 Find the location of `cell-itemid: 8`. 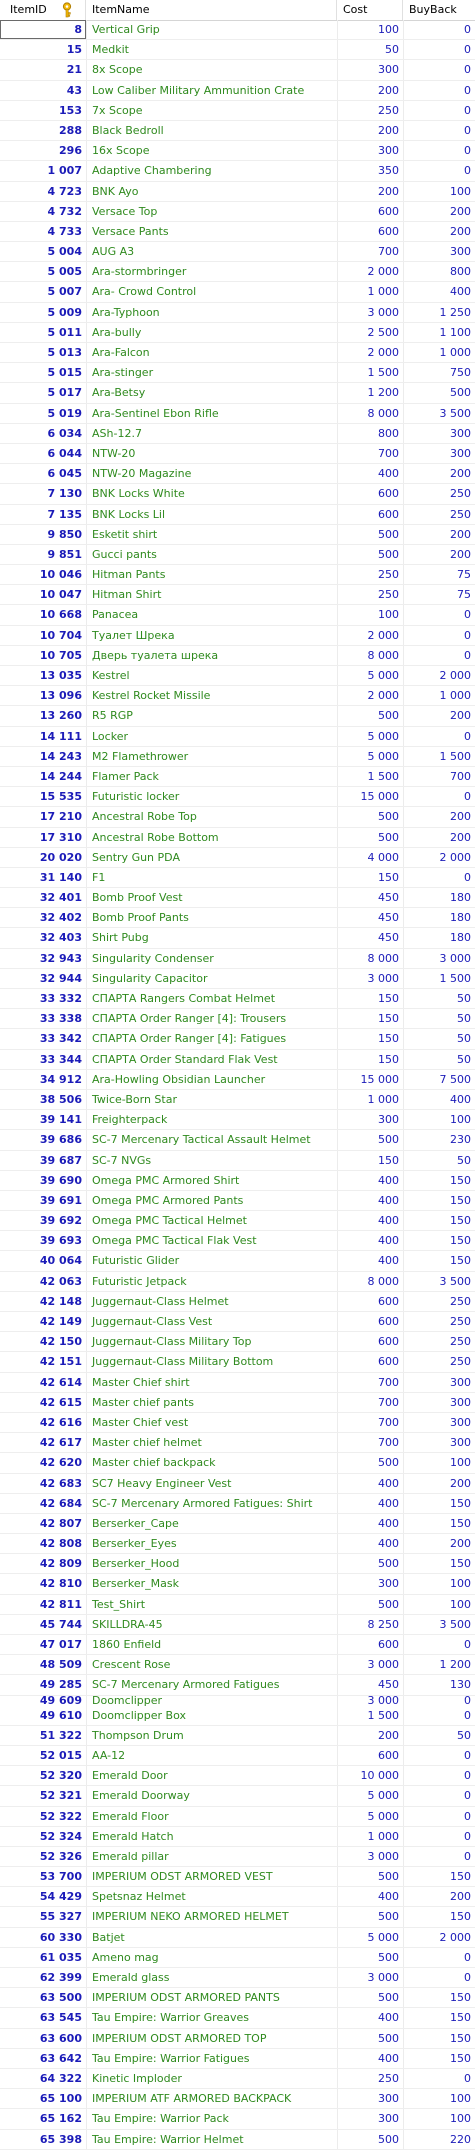

cell-itemid: 8 is located at coordinates (43, 29).